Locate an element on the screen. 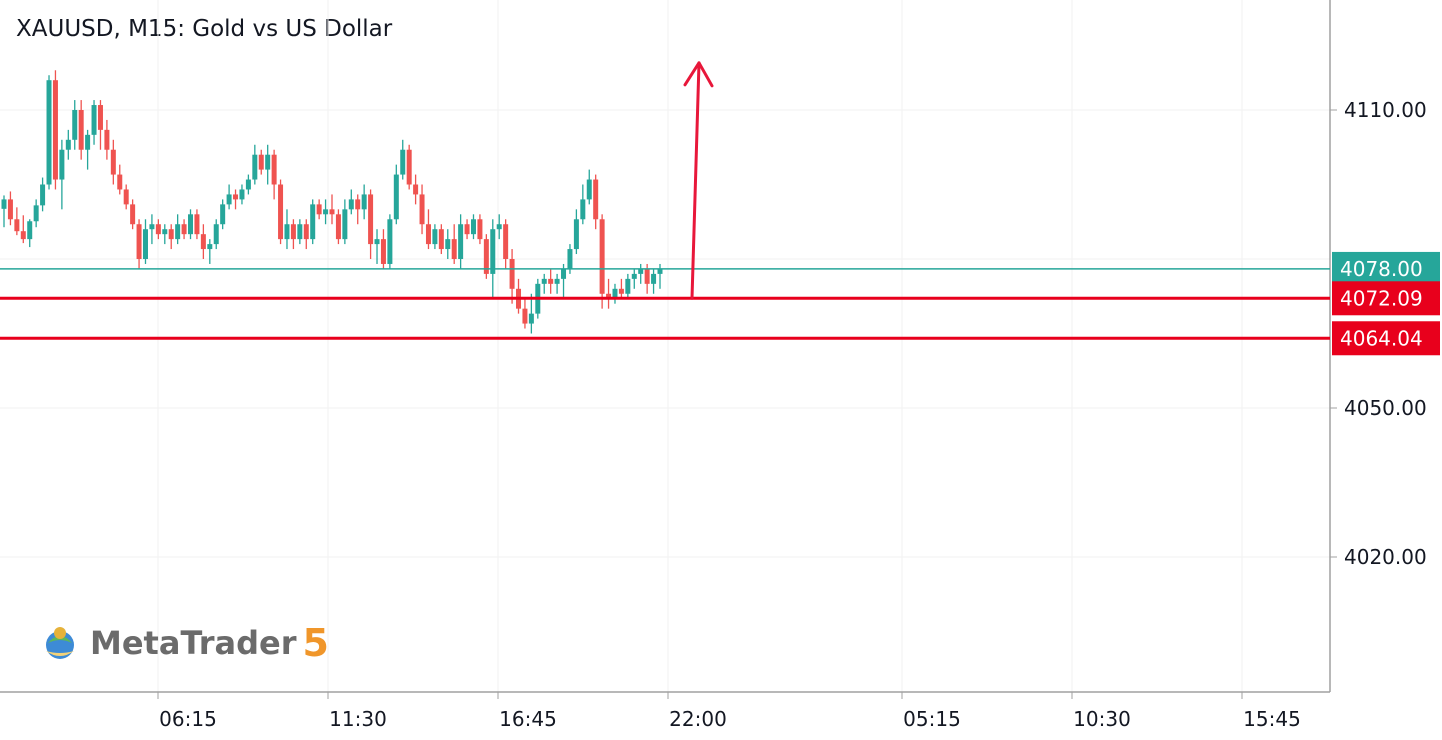  current-price-tag-bg is located at coordinates (1386, 268).